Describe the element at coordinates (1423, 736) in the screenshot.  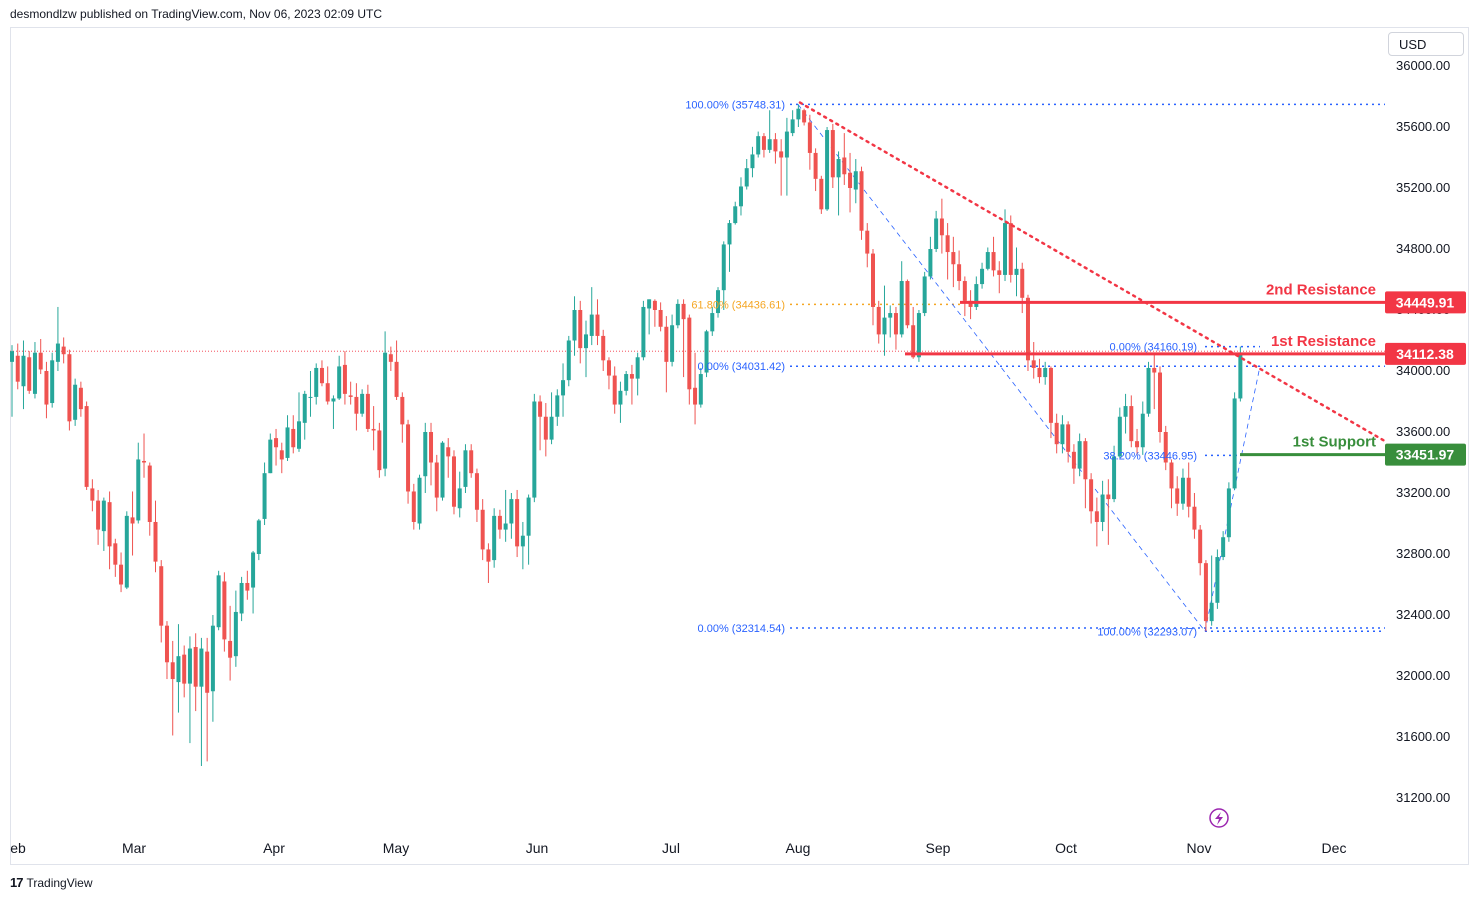
I see `y-tick-label: 31600.00` at that location.